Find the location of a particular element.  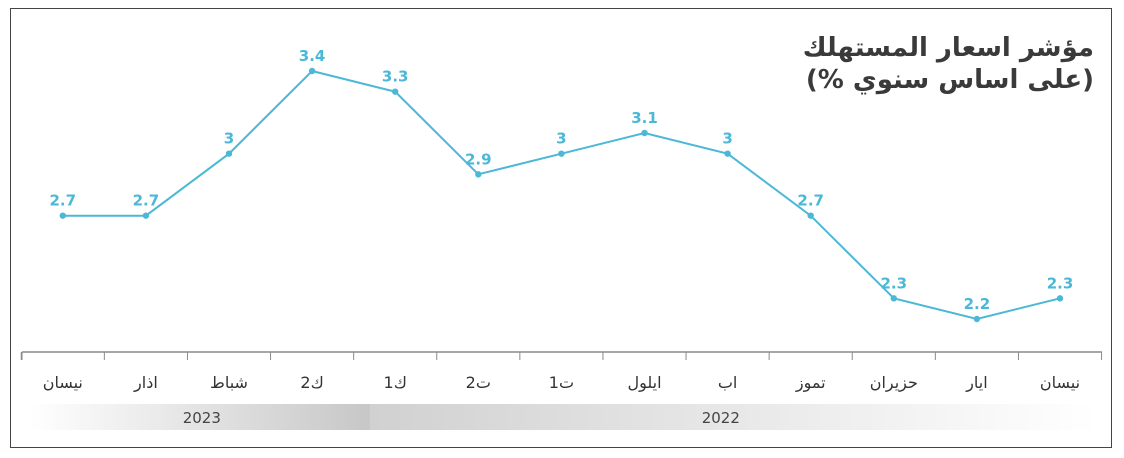

year-label-2022: 2022 is located at coordinates (721, 418).